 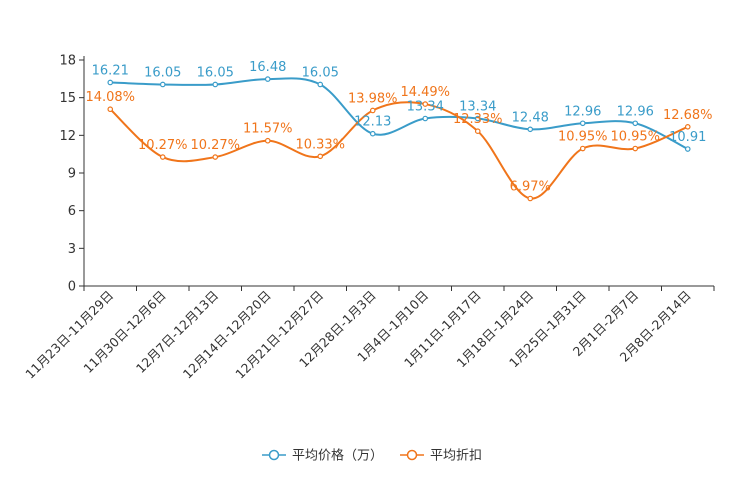 I want to click on data-label: 12.33%, so click(x=478, y=119).